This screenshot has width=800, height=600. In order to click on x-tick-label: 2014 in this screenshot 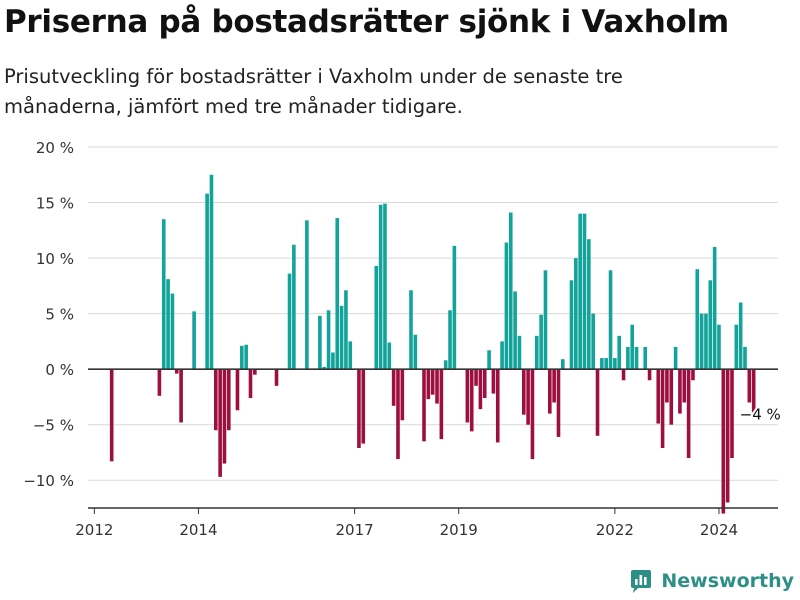, I will do `click(198, 530)`.